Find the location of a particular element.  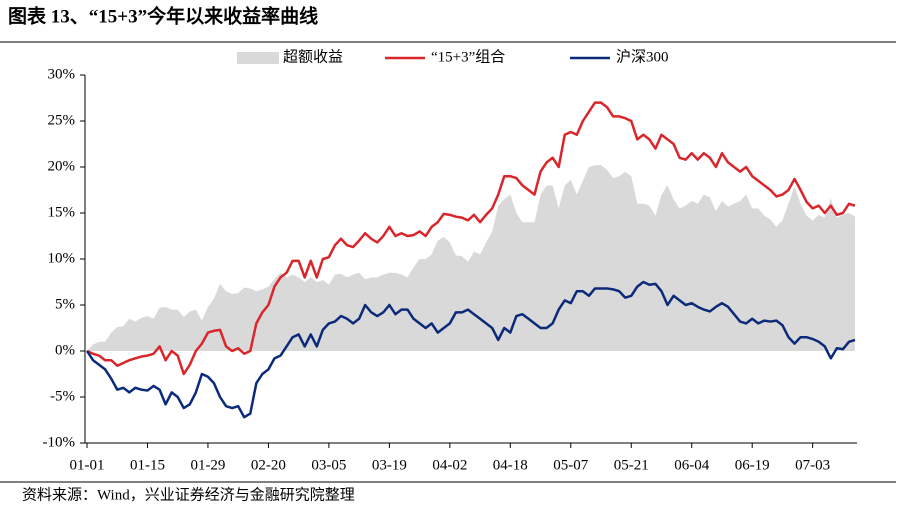

legend-label: “15+3”组合 is located at coordinates (468, 56).